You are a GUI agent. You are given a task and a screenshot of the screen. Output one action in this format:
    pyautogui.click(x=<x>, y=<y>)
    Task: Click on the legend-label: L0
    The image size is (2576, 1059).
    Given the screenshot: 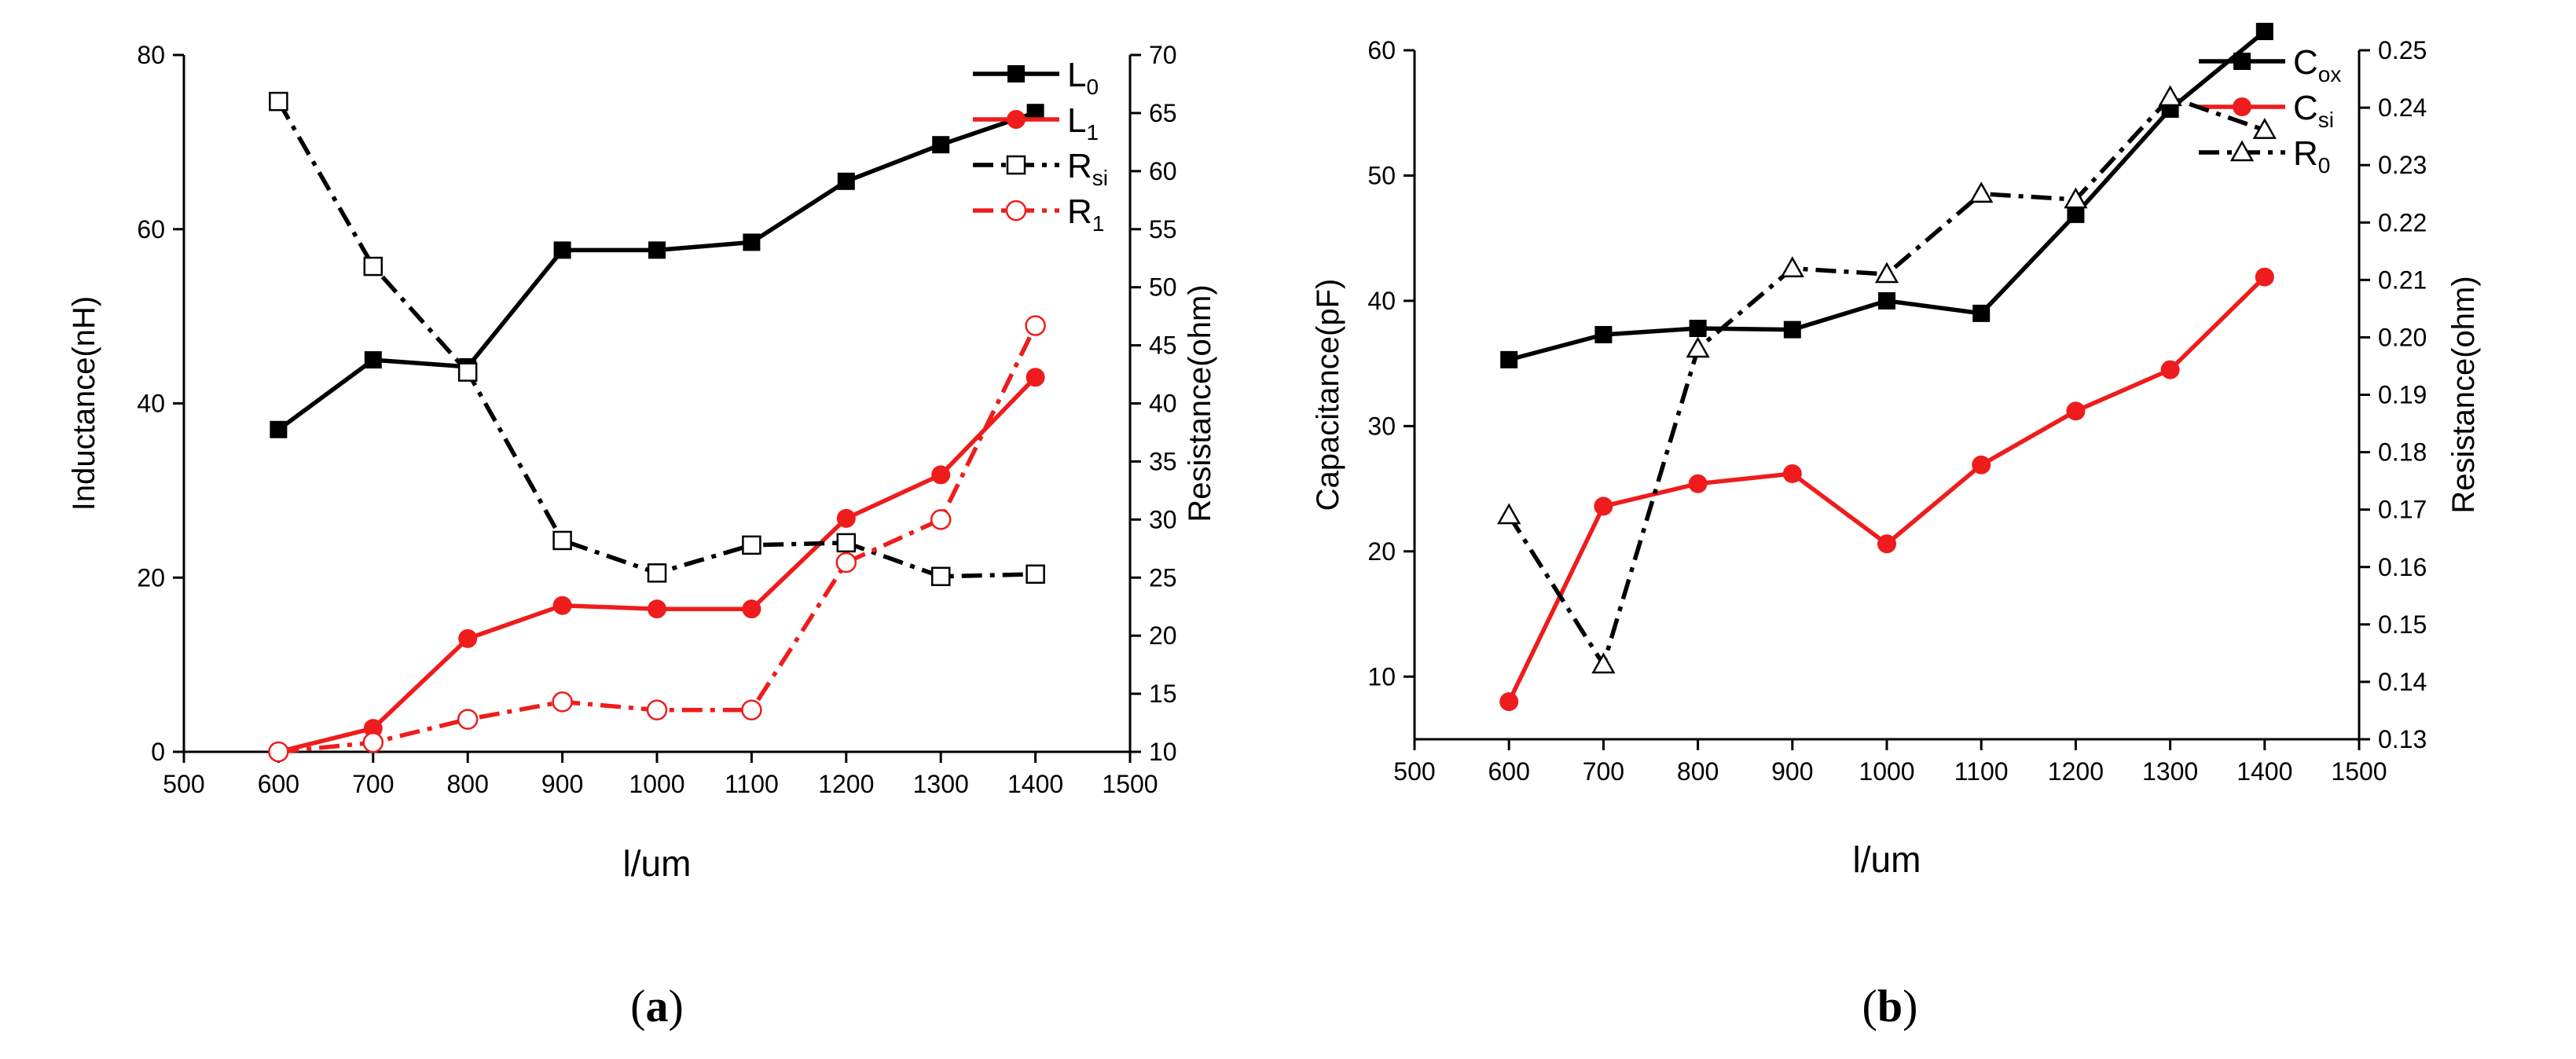 What is the action you would take?
    pyautogui.click(x=1083, y=77)
    